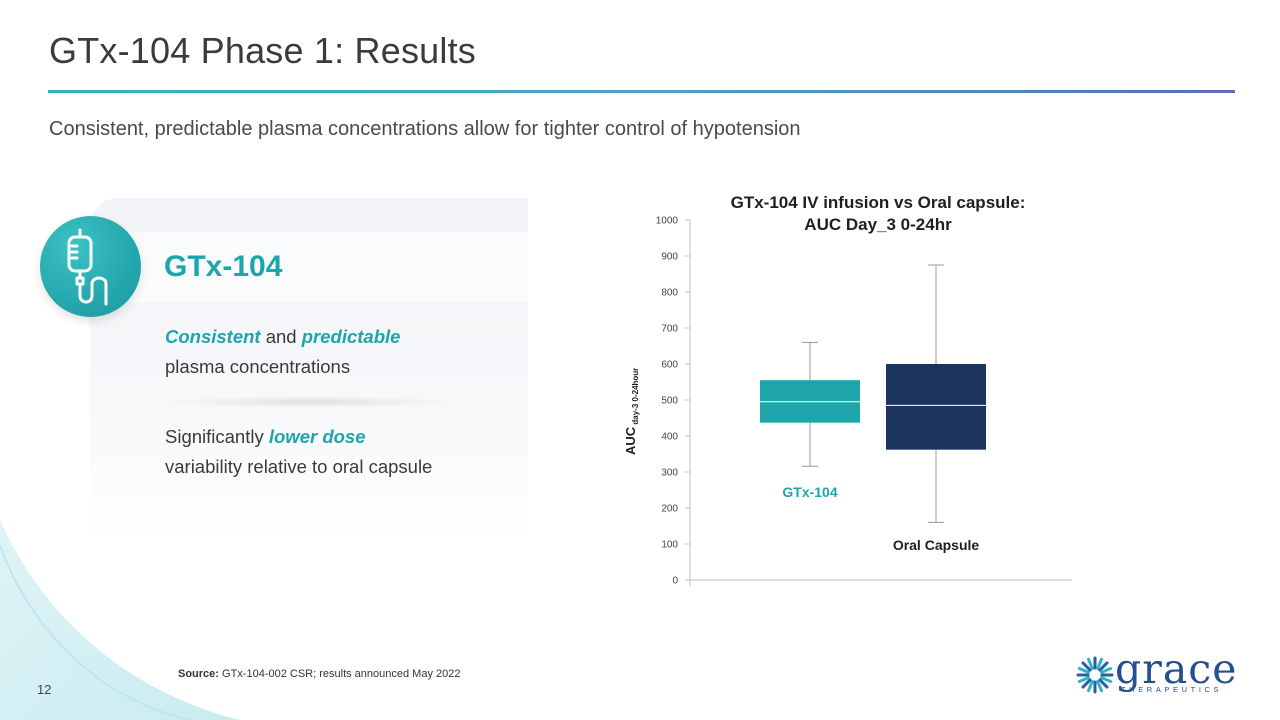 The height and width of the screenshot is (720, 1280). Describe the element at coordinates (669, 329) in the screenshot. I see `y-tick-label: 700` at that location.